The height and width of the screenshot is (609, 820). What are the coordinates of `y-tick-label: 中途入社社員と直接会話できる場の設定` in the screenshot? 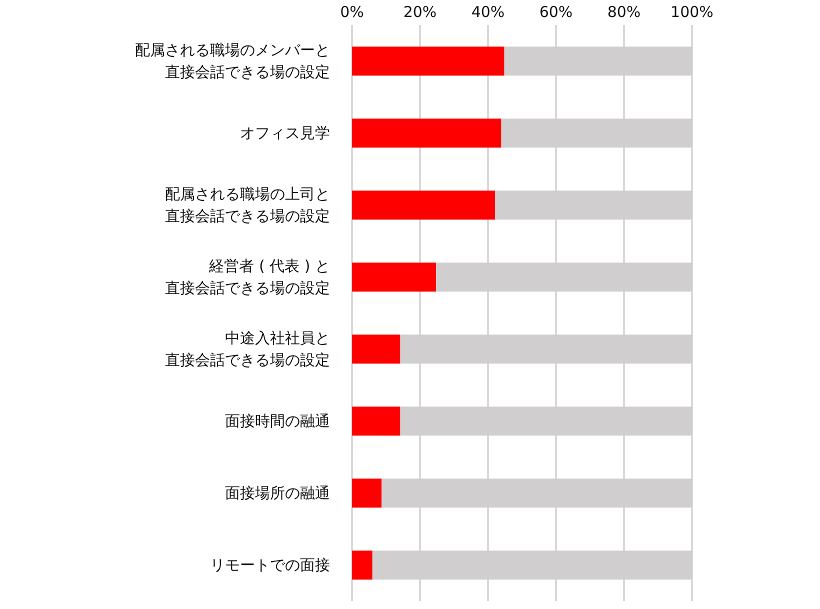 It's located at (247, 349).